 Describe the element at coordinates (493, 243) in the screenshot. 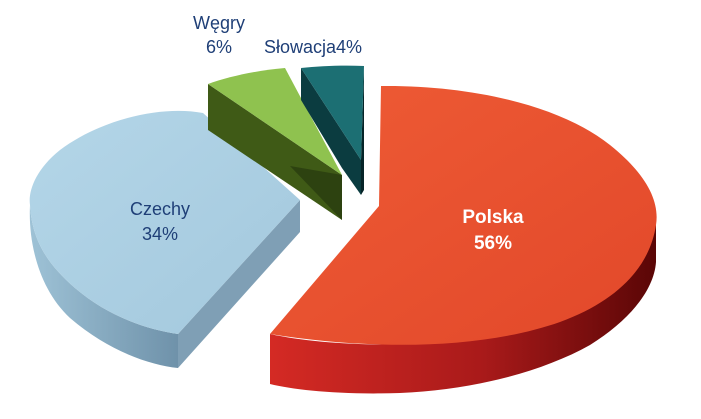

I see `label-polska-value: 56%` at that location.